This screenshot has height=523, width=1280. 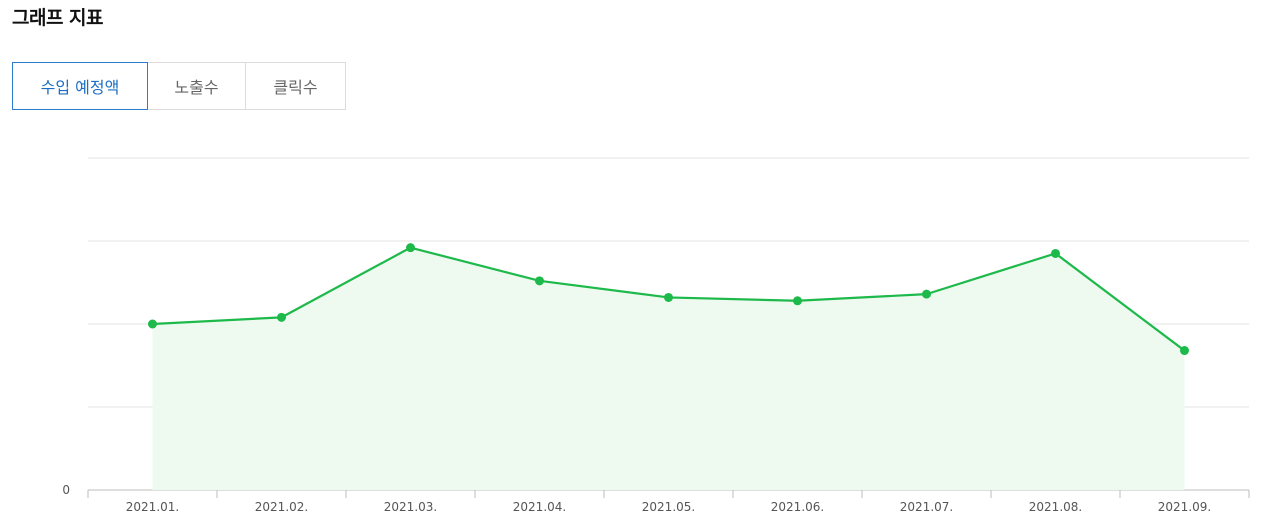 I want to click on x-tick-label: 2021.02., so click(x=281, y=507).